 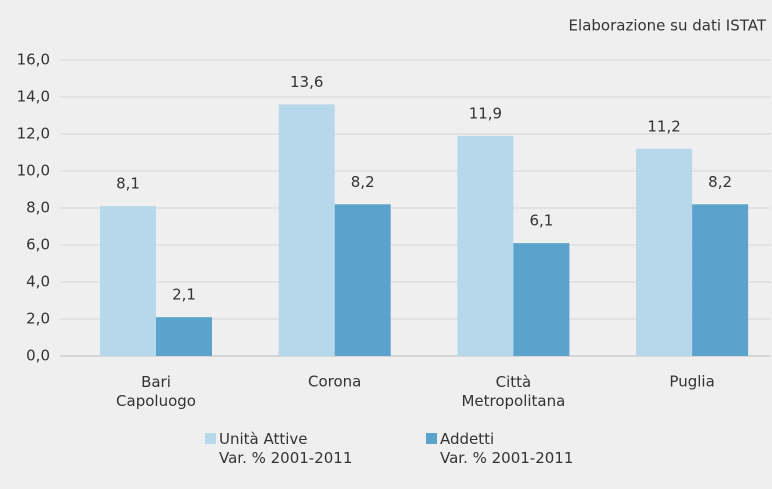 I want to click on y-tick-label: 10,0, so click(x=33, y=171).